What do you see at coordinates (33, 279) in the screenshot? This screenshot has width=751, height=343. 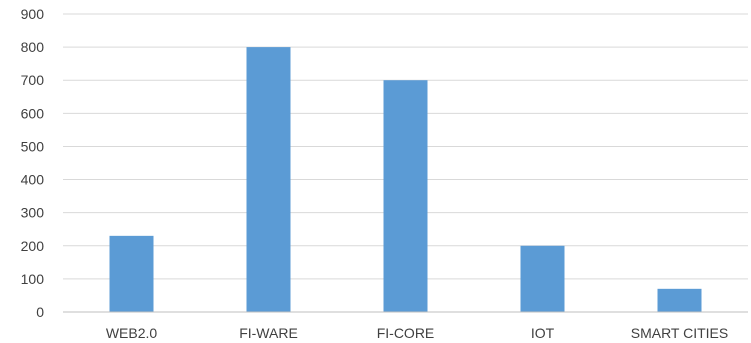 I see `y-tick-label: 100` at bounding box center [33, 279].